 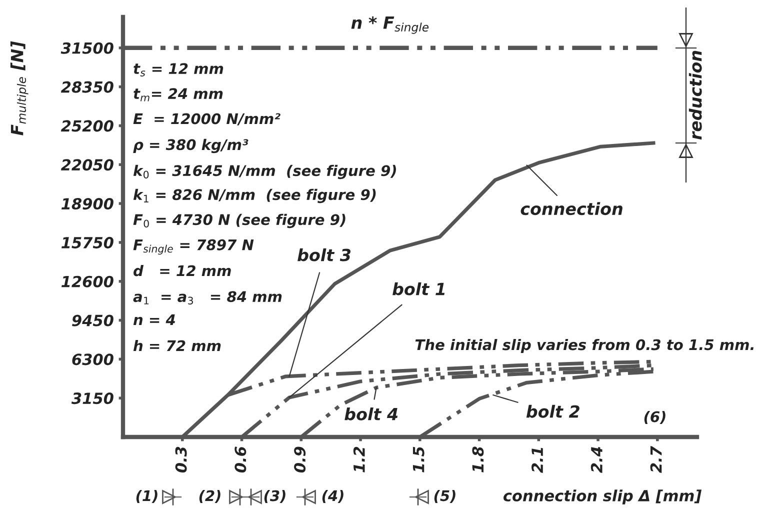 I want to click on x-tick-label: 2.4, so click(x=596, y=459).